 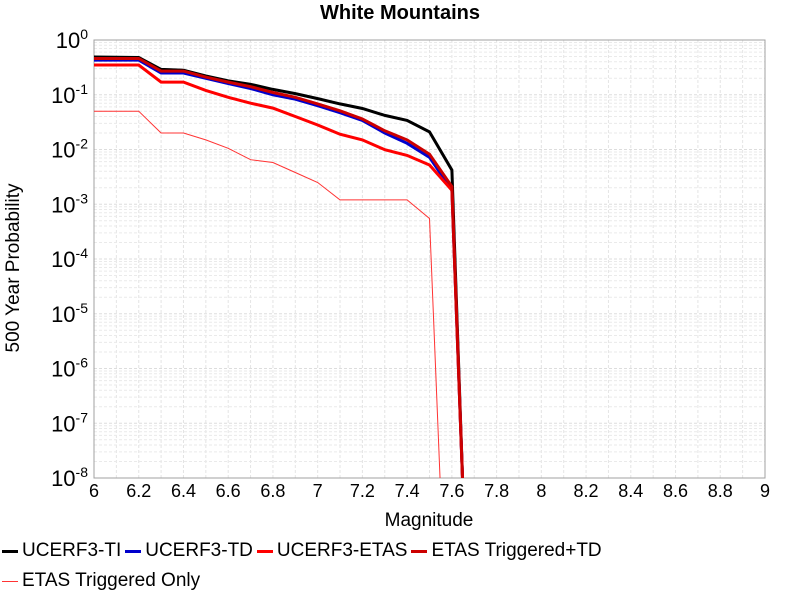 What do you see at coordinates (111, 580) in the screenshot?
I see `legend-label: ETAS Triggered Only` at bounding box center [111, 580].